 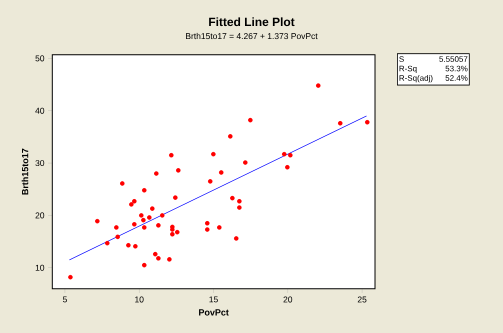 What do you see at coordinates (139, 299) in the screenshot?
I see `x-tick-label: 10` at bounding box center [139, 299].